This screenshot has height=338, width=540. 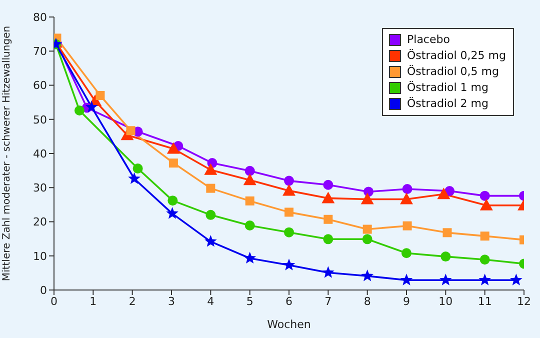 What do you see at coordinates (524, 301) in the screenshot?
I see `x-tick-label: 12` at bounding box center [524, 301].